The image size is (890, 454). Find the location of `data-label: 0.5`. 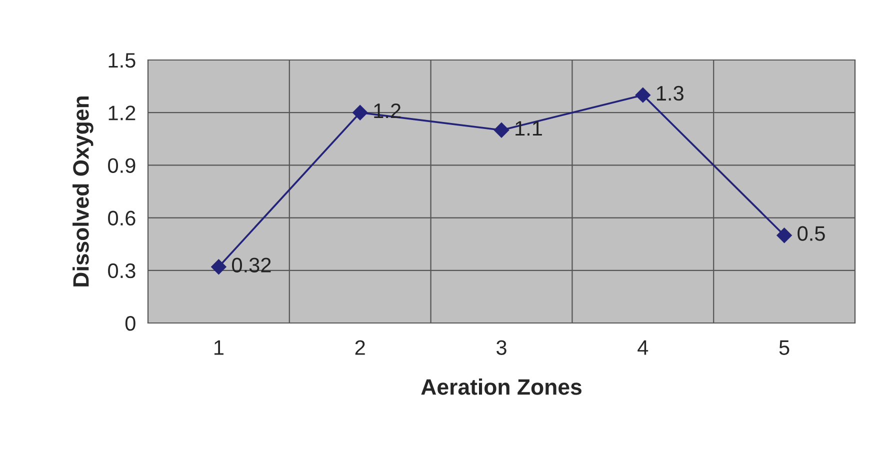

data-label: 0.5 is located at coordinates (811, 233).